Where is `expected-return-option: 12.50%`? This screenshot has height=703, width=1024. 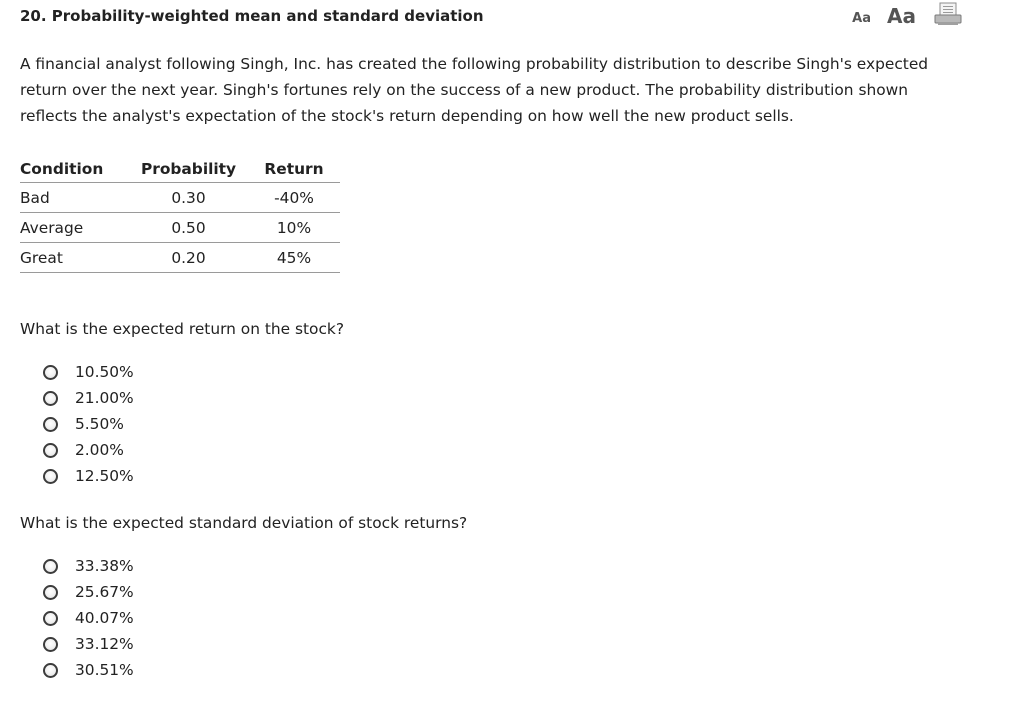 expected-return-option: 12.50% is located at coordinates (88, 476).